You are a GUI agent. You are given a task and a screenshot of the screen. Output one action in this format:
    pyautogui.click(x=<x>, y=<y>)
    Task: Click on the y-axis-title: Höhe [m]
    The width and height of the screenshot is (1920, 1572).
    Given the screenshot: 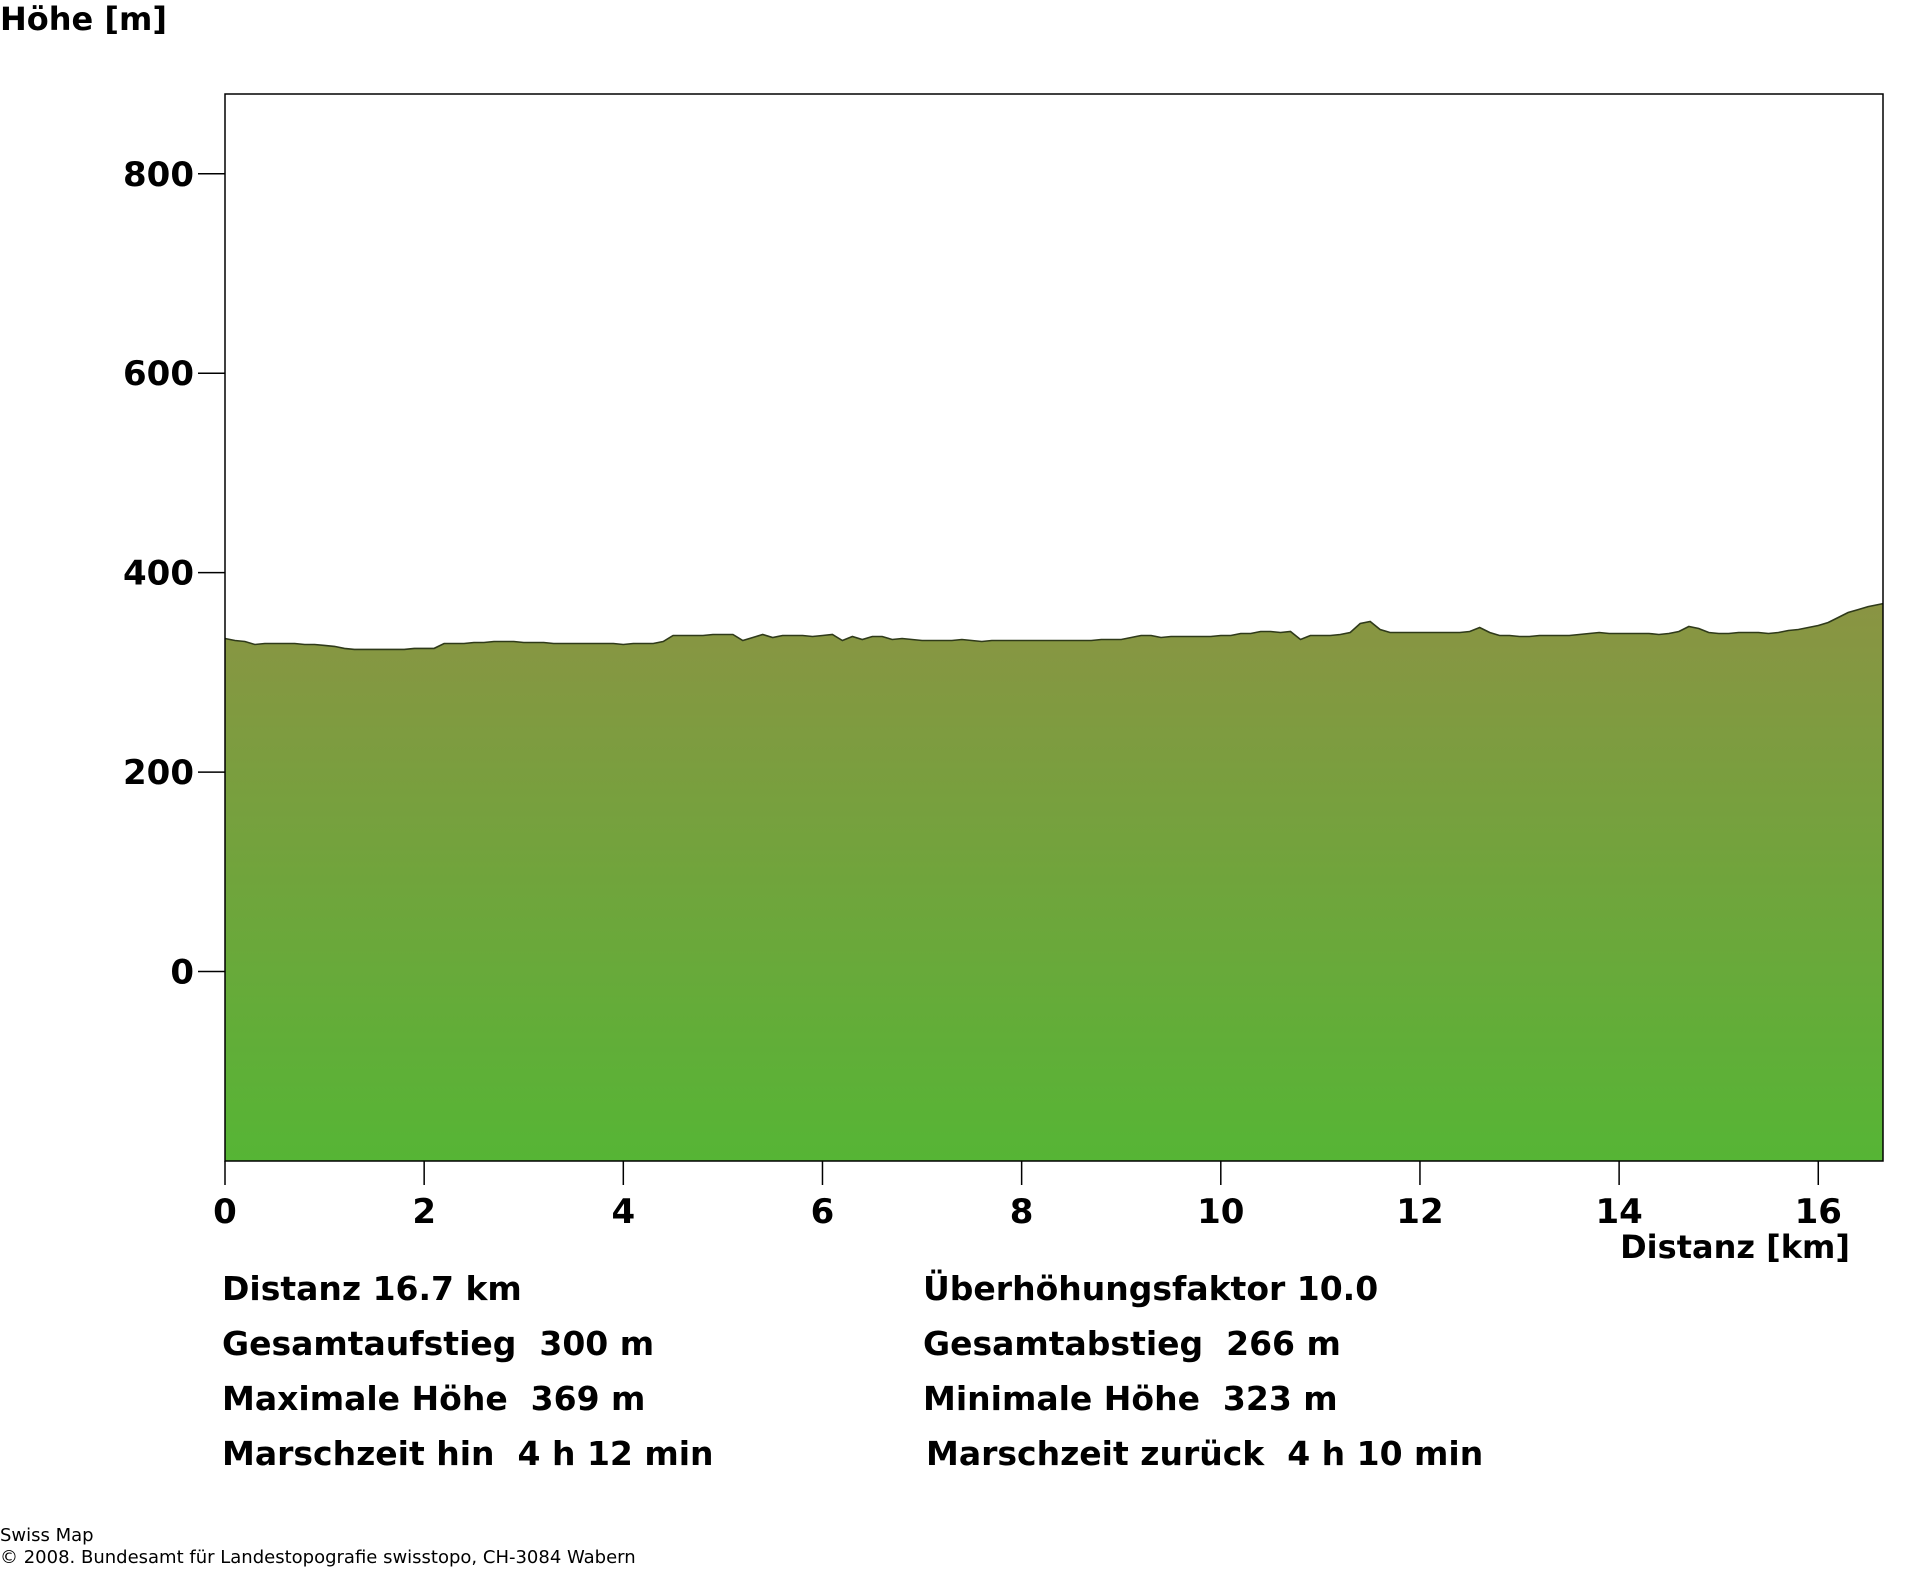 What is the action you would take?
    pyautogui.click(x=83, y=19)
    